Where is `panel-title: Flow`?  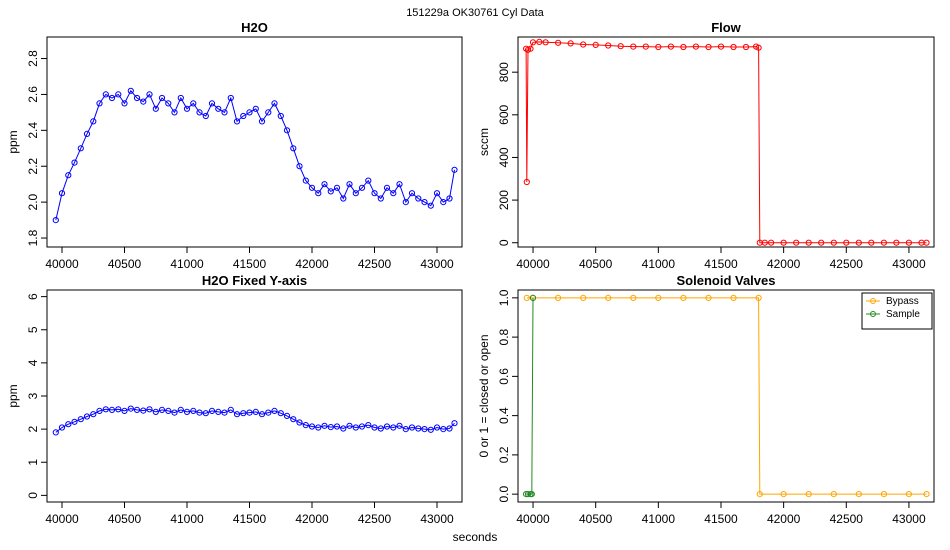 panel-title: Flow is located at coordinates (726, 27).